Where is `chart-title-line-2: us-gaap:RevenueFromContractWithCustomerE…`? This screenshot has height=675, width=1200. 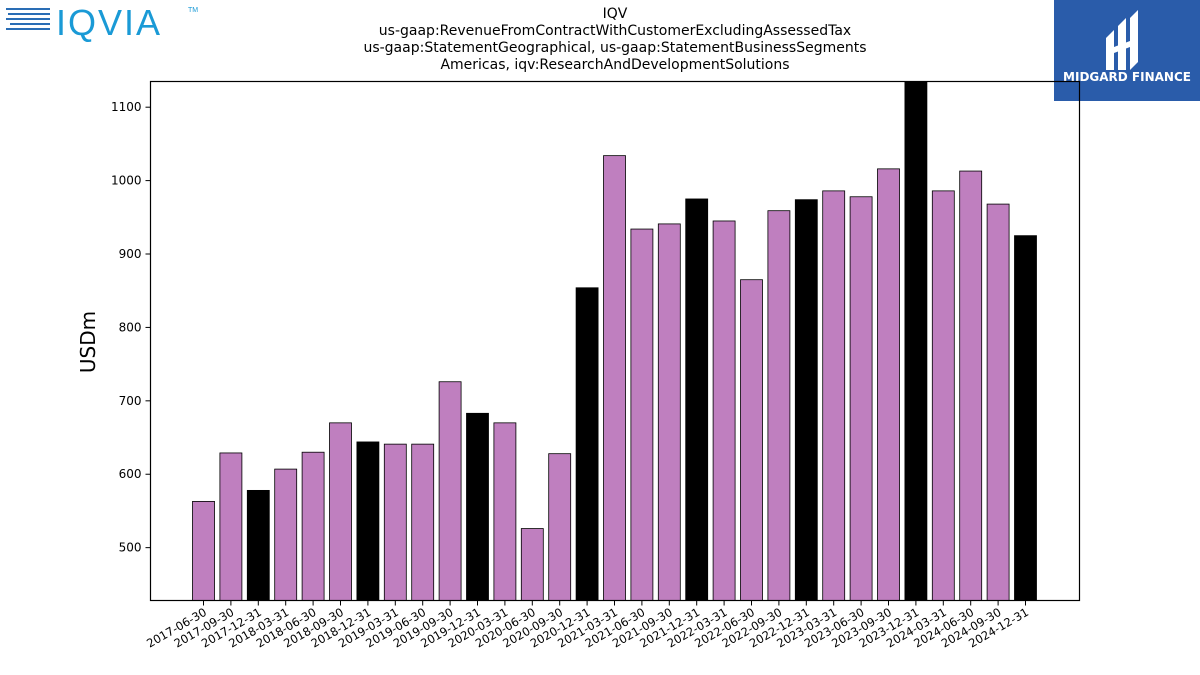 chart-title-line-2: us-gaap:RevenueFromContractWithCustomerE… is located at coordinates (615, 31).